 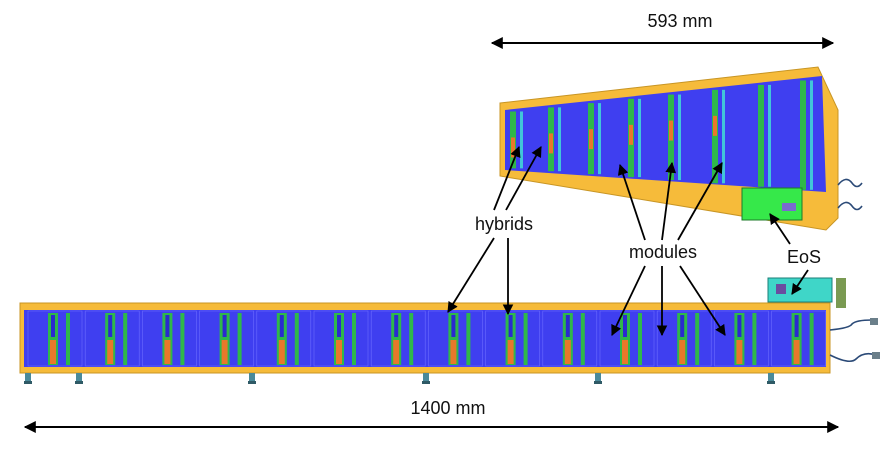 What do you see at coordinates (665, 134) in the screenshot?
I see `petal-sensor-area` at bounding box center [665, 134].